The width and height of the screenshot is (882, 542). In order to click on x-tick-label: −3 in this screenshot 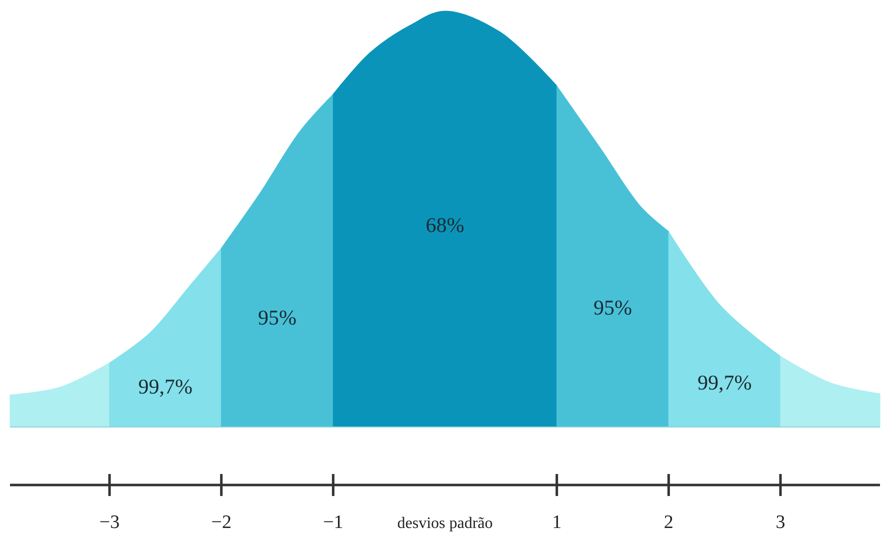, I will do `click(109, 522)`.